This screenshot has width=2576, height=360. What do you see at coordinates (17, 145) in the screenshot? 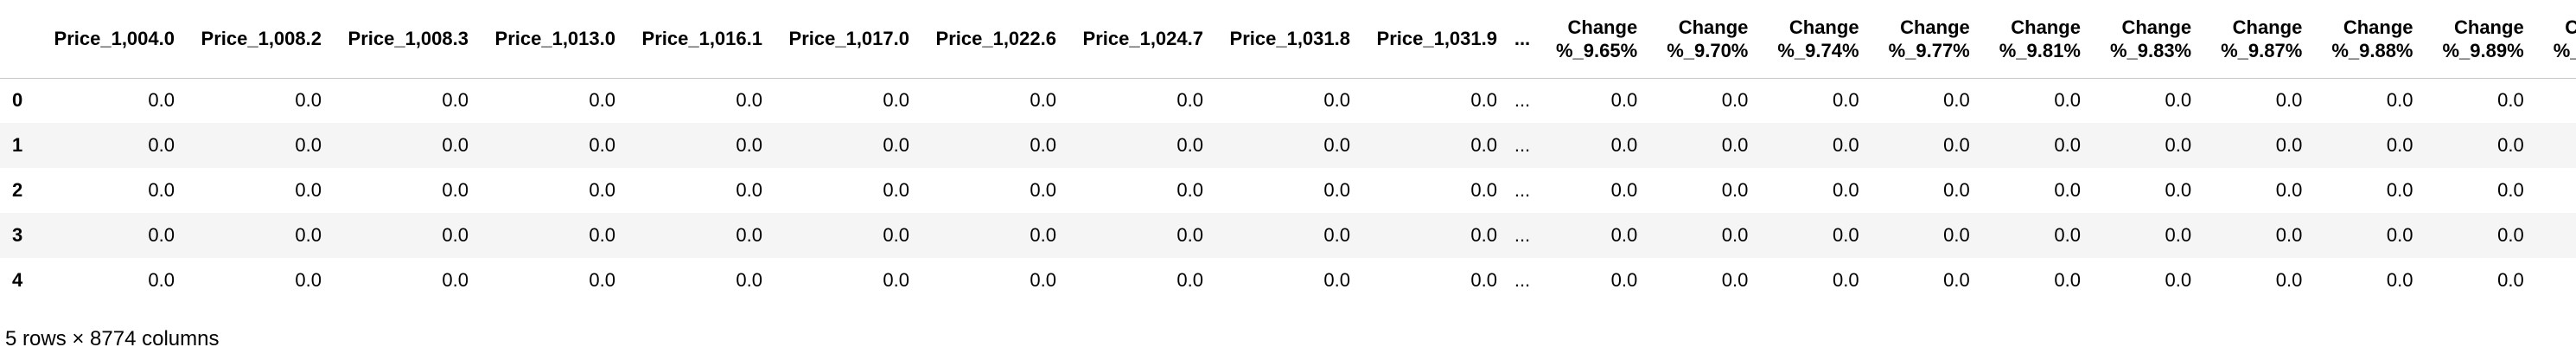
I see `row-index: 1` at bounding box center [17, 145].